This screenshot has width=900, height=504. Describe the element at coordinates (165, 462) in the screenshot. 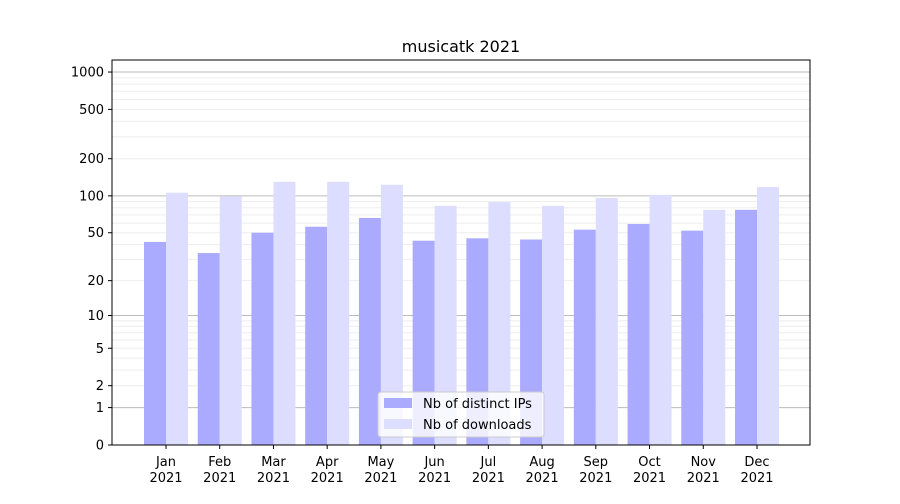

I see `x-tick-label: Jan` at that location.